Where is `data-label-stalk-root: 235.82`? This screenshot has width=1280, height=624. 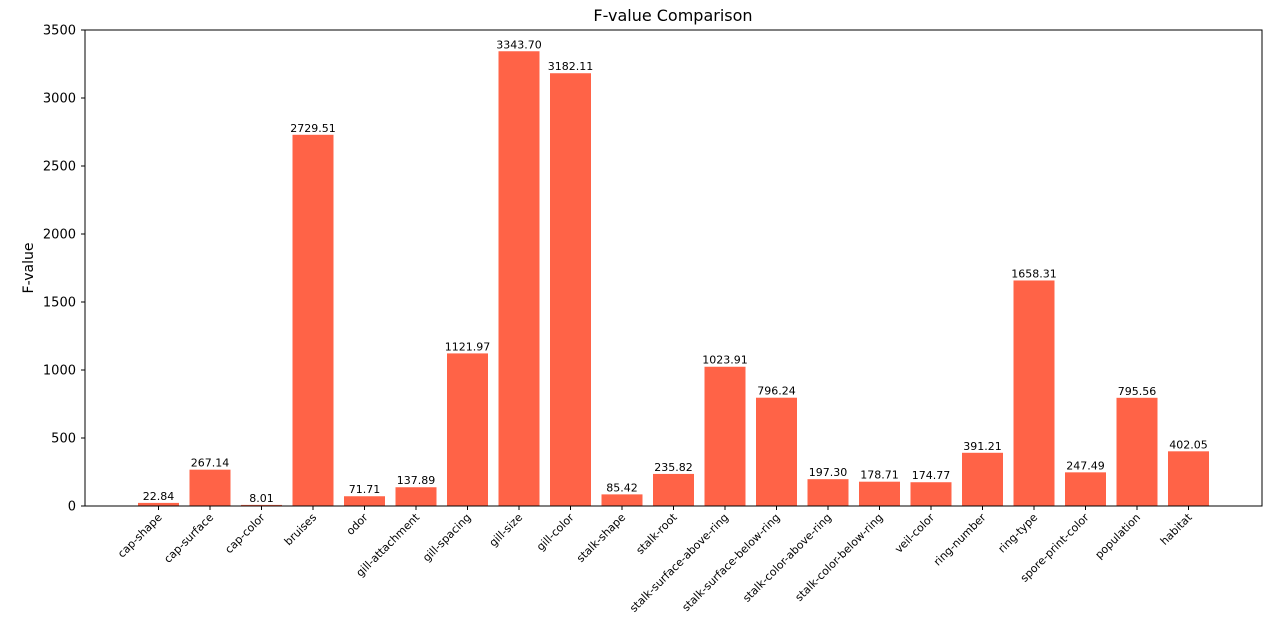 data-label-stalk-root: 235.82 is located at coordinates (673, 467).